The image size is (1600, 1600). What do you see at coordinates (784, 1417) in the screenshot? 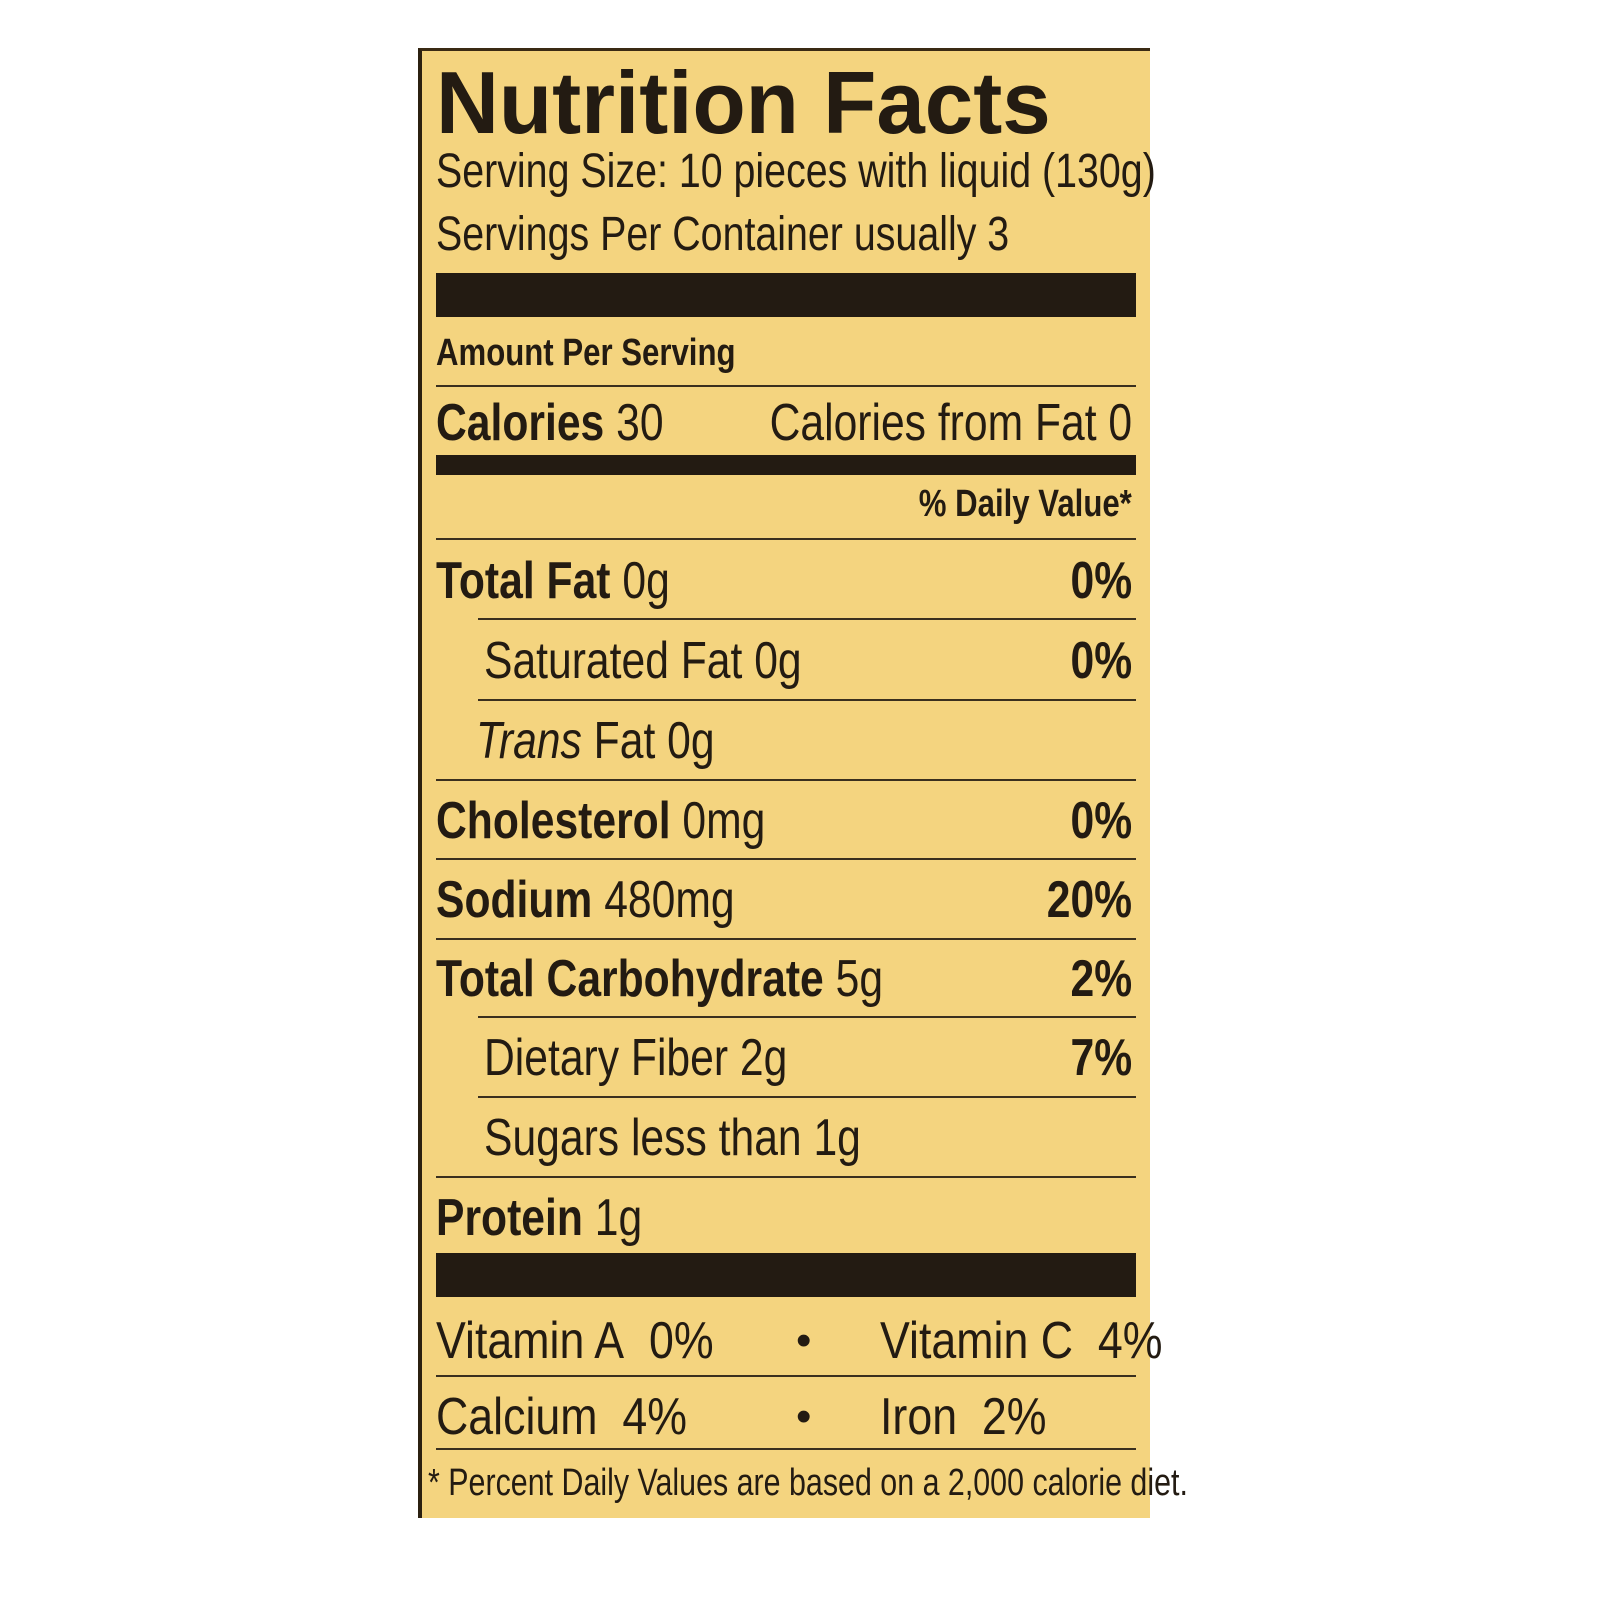
I see `mineral-row: Calcium 4% • Iron 2%` at bounding box center [784, 1417].